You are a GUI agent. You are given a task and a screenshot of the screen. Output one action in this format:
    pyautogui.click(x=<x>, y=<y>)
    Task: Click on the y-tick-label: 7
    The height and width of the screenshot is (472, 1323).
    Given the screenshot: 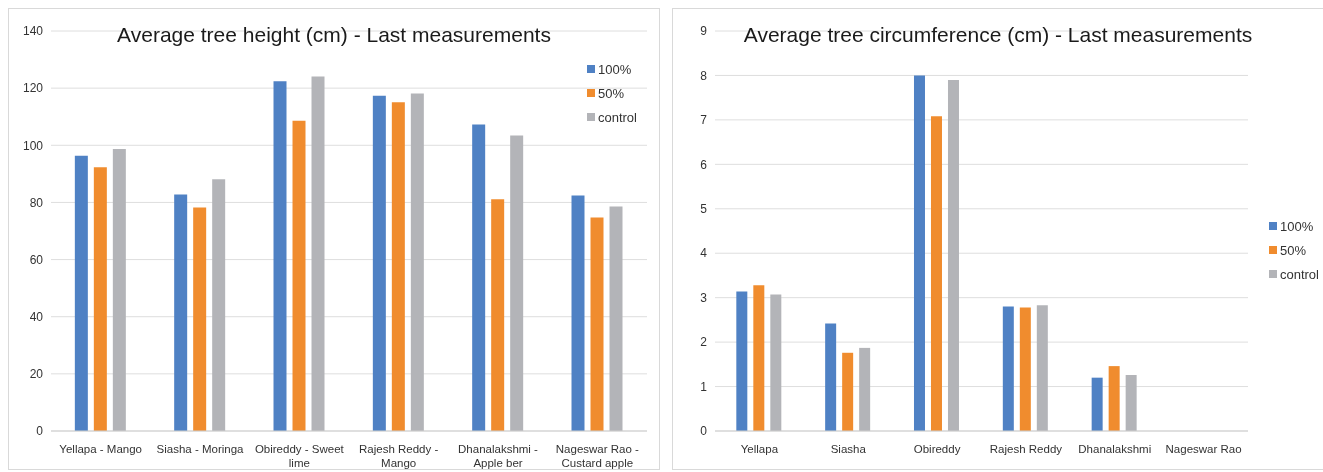 What is the action you would take?
    pyautogui.click(x=704, y=120)
    